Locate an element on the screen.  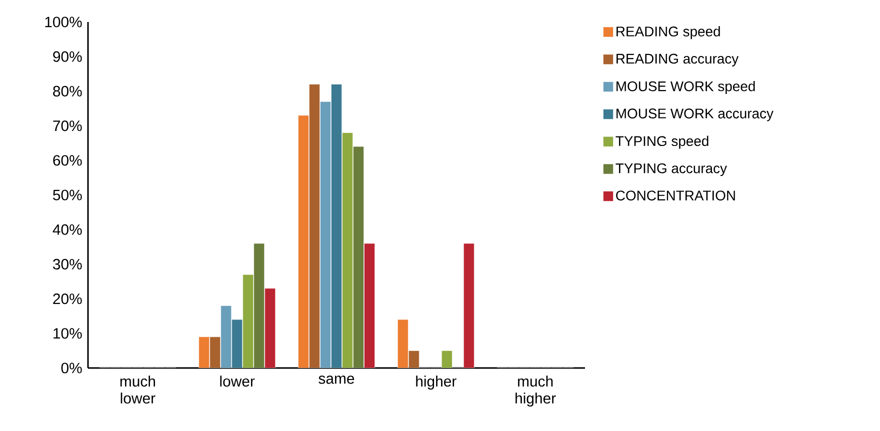
x-tick-label: lower is located at coordinates (237, 381).